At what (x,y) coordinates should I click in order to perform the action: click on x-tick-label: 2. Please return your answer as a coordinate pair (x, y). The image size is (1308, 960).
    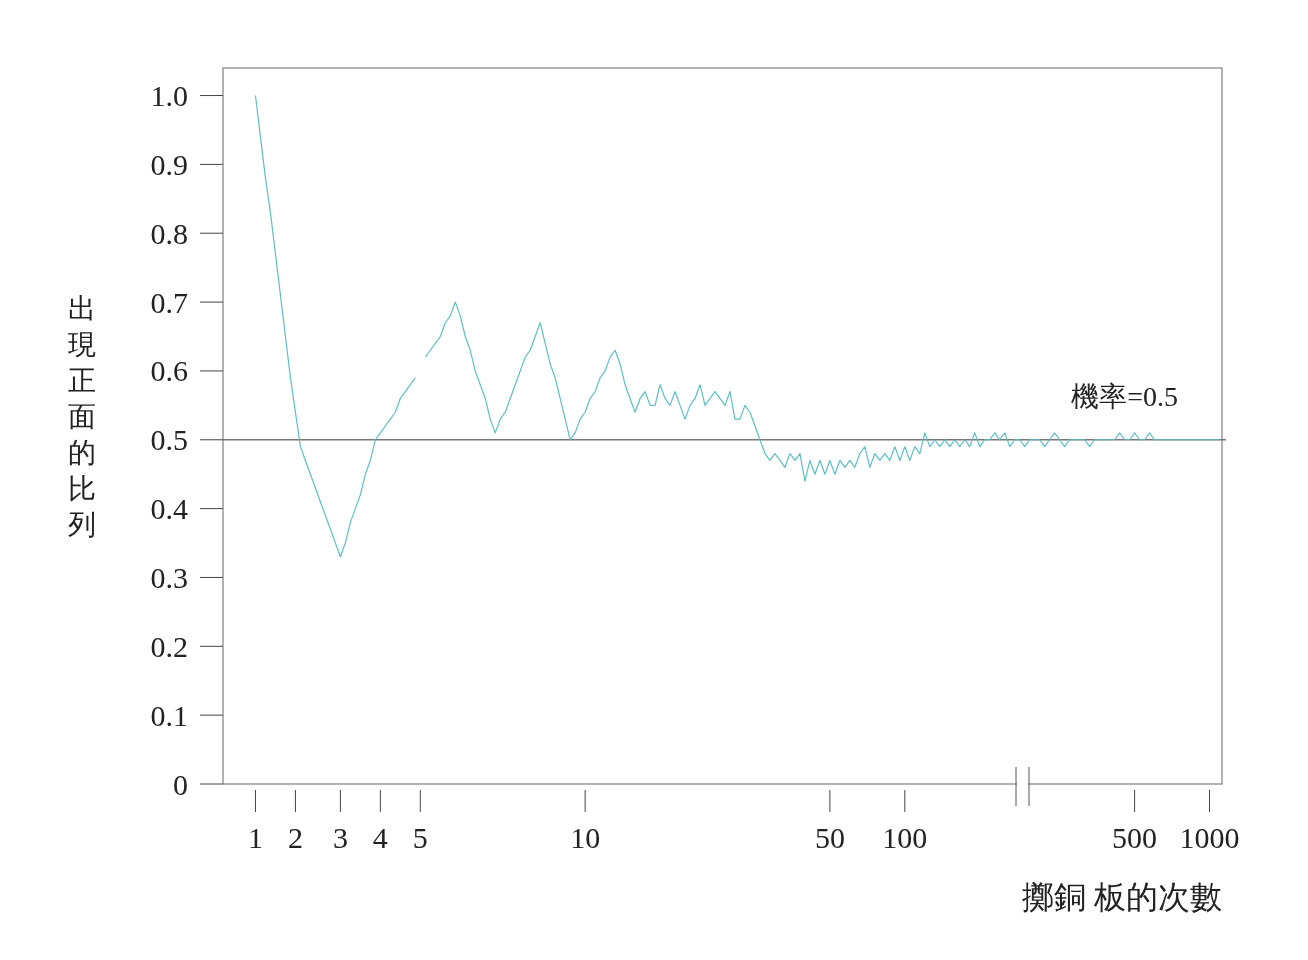
    Looking at the image, I should click on (295, 837).